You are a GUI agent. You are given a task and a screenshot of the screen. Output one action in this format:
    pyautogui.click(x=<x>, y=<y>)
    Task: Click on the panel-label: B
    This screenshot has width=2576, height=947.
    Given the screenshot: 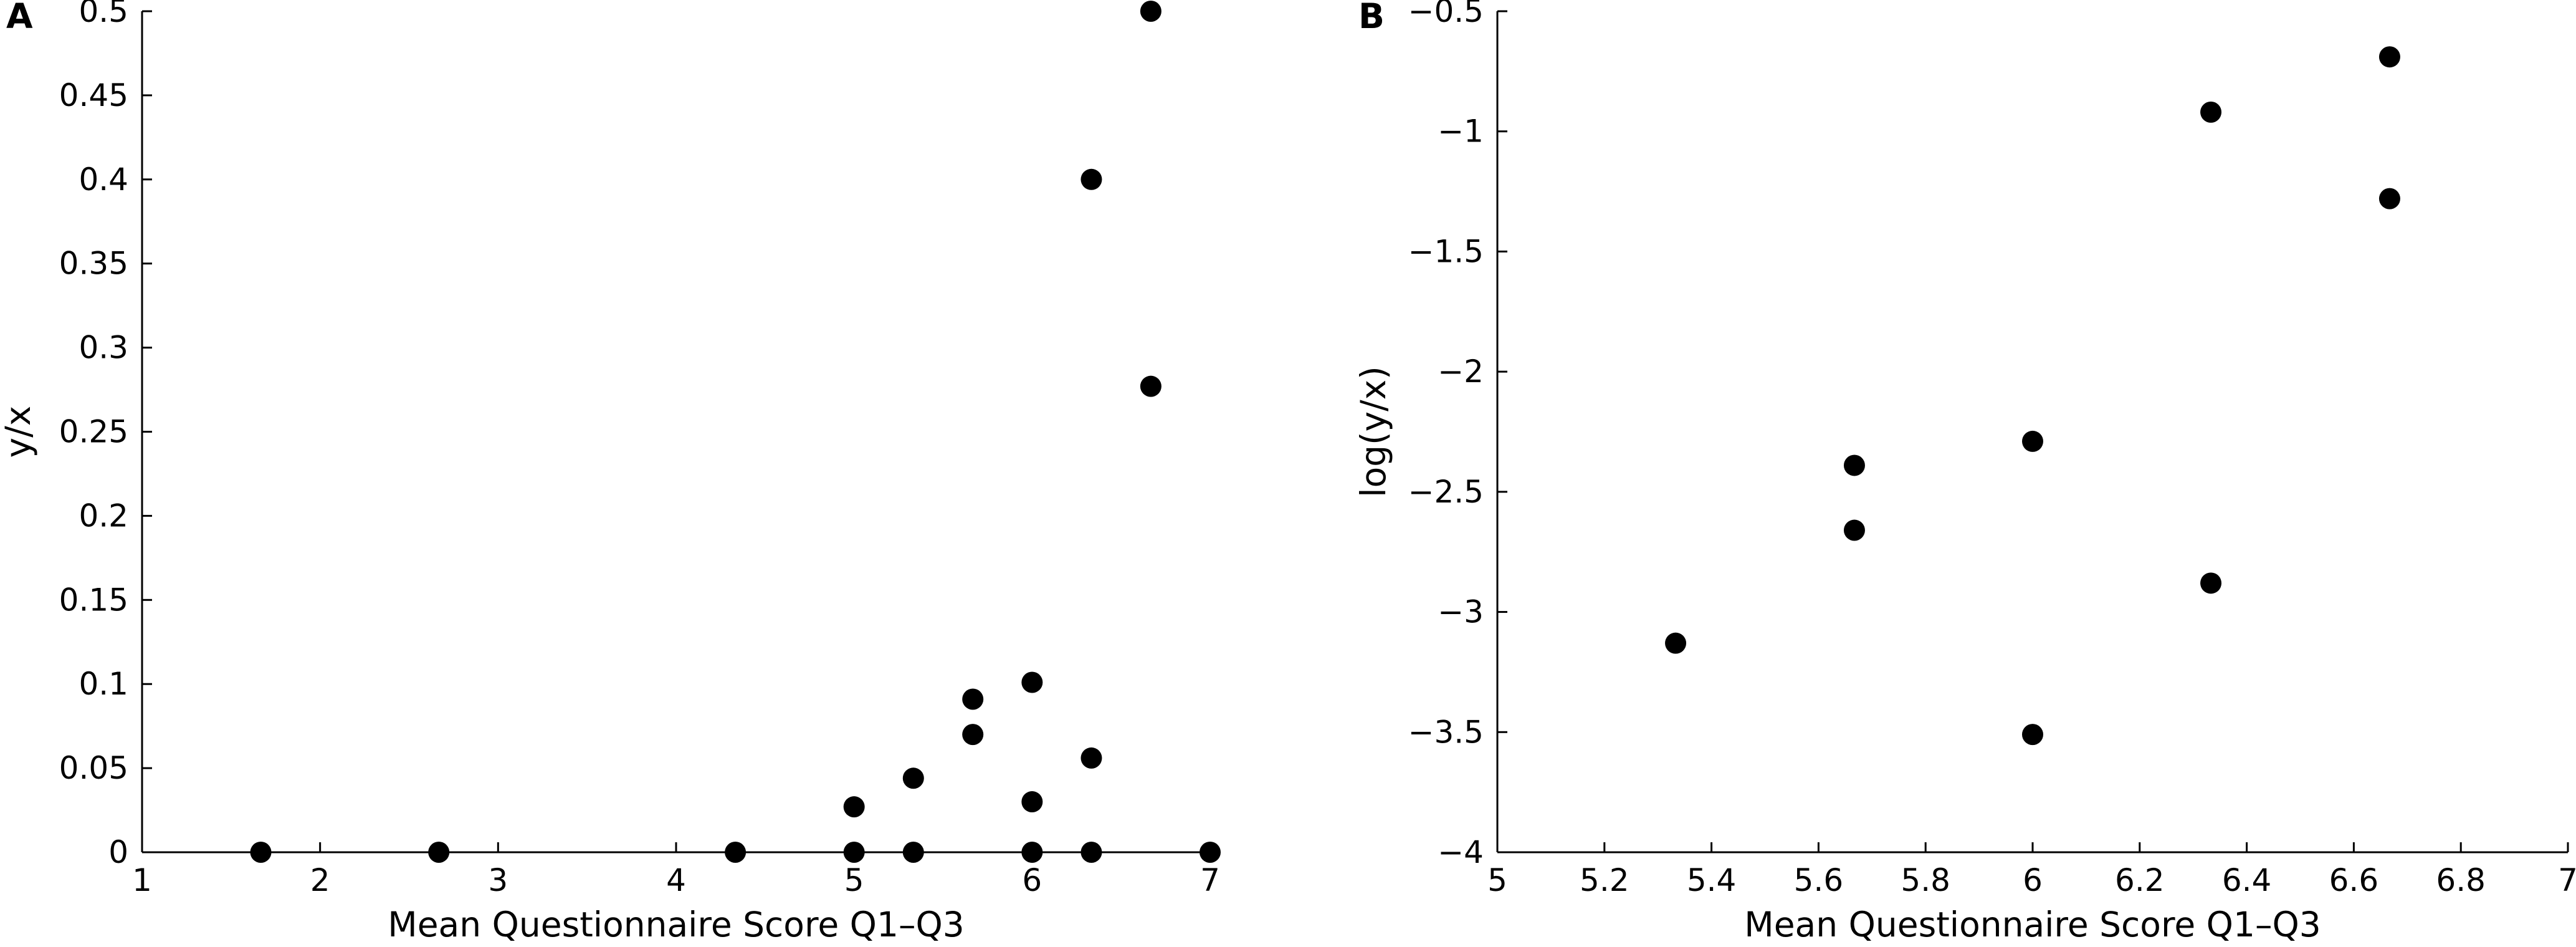 What is the action you would take?
    pyautogui.click(x=1372, y=18)
    